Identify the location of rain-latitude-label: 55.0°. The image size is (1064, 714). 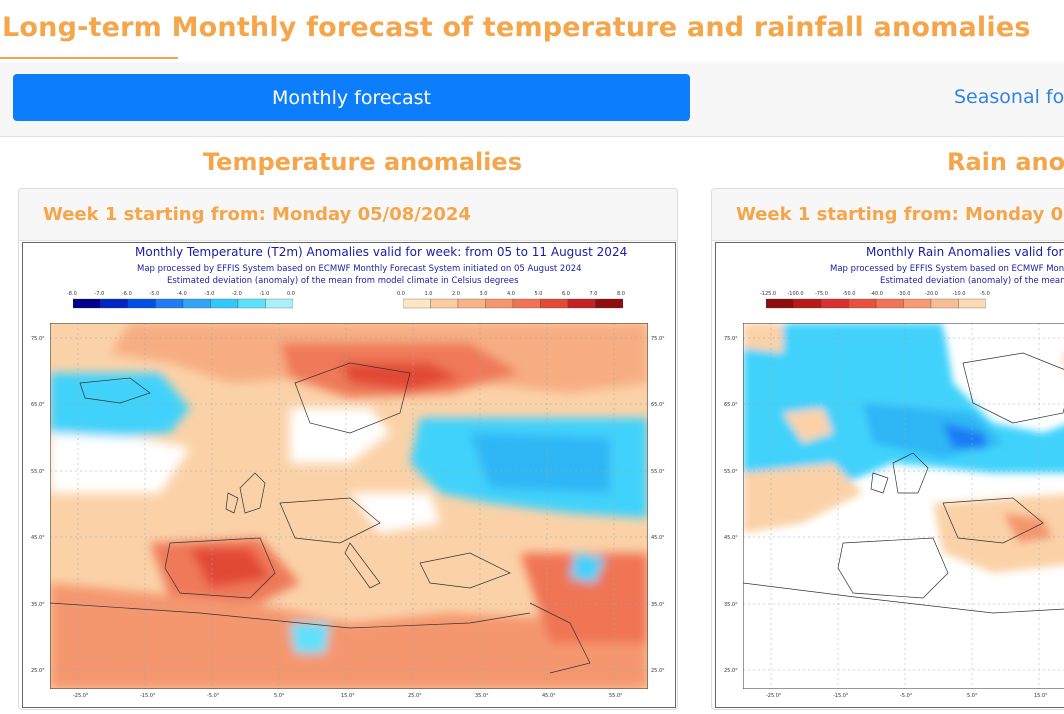
(731, 471).